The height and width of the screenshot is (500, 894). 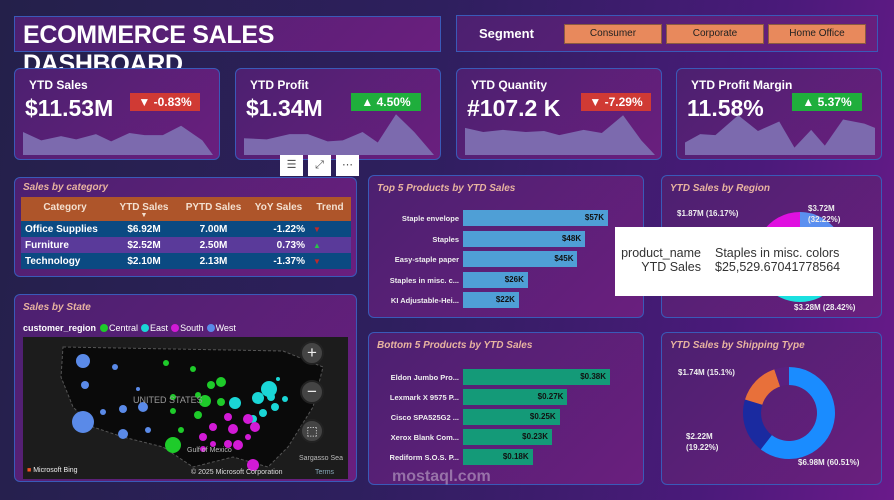 I want to click on legend-label: Central, so click(x=124, y=328).